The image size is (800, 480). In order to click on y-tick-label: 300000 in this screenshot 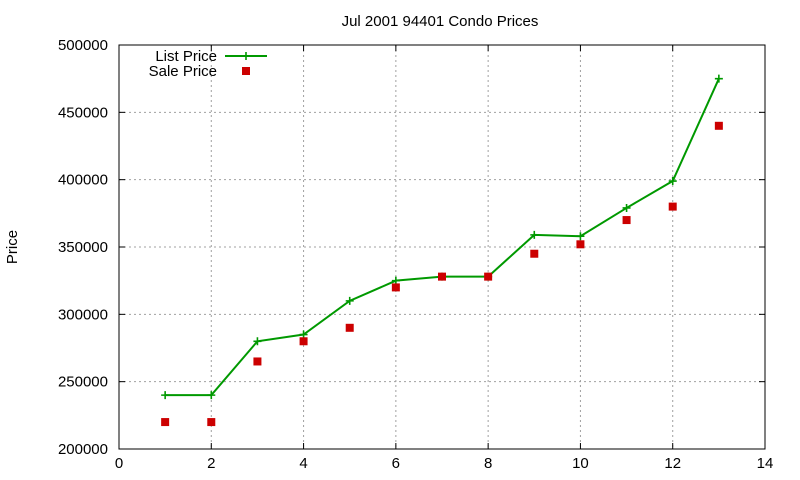, I will do `click(83, 314)`.